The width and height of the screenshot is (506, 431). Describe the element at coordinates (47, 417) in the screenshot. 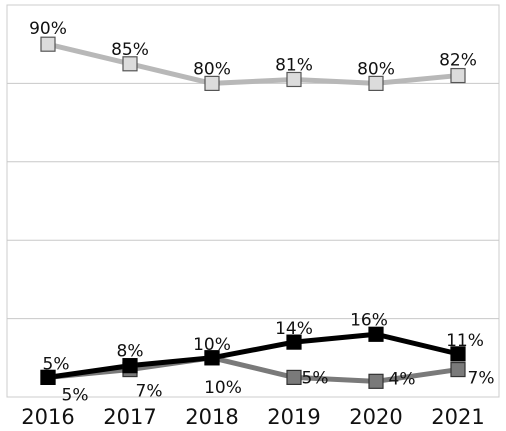

I see `x-tick-label: 2016` at that location.